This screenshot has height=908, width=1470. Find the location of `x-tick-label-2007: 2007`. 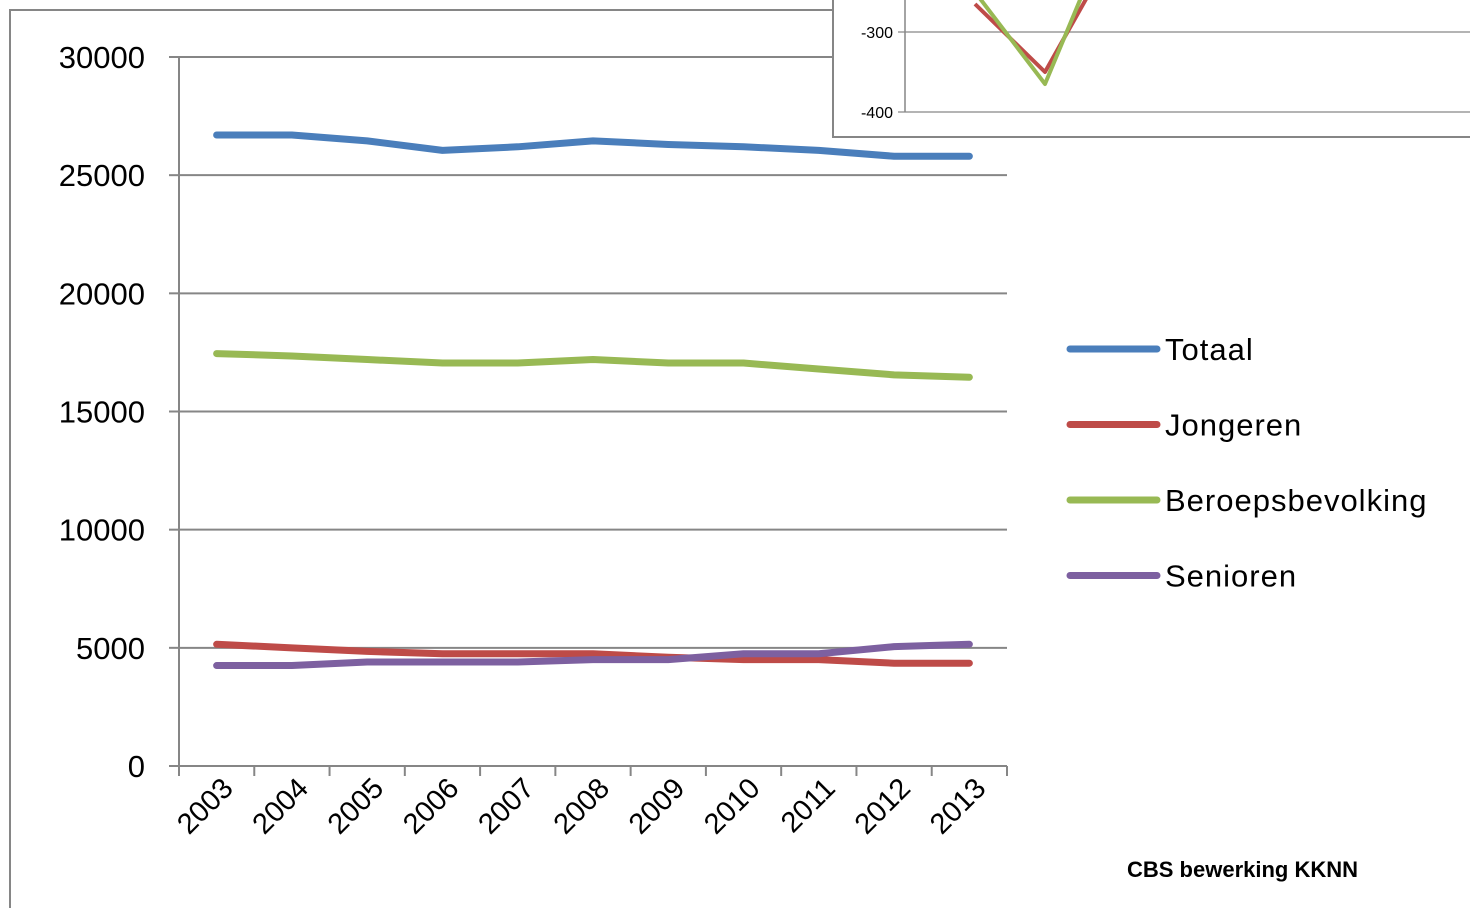

x-tick-label-2007: 2007 is located at coordinates (506, 806).